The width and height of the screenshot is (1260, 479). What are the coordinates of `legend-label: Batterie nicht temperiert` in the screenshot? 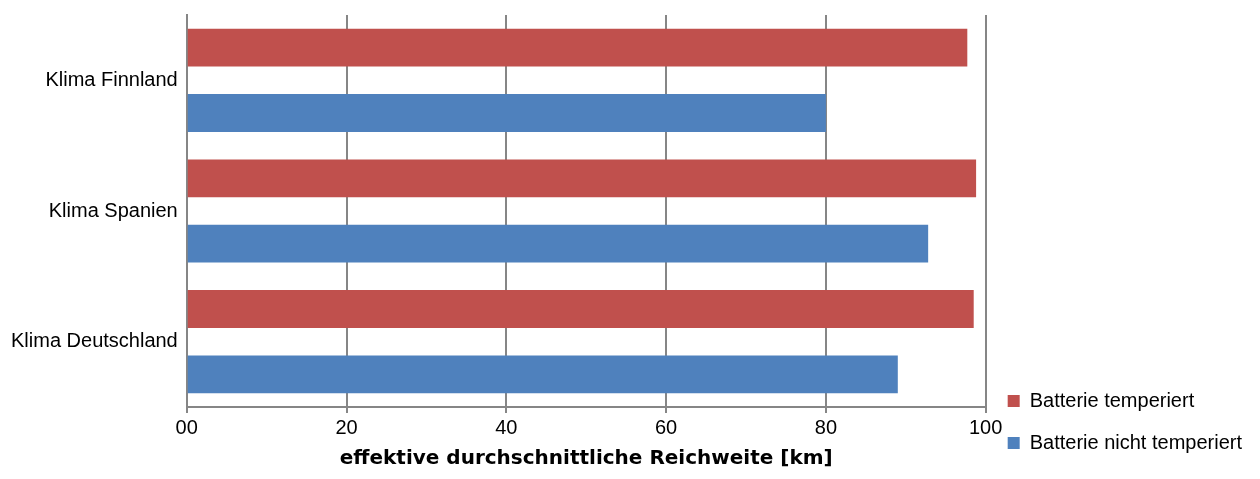 It's located at (1136, 441).